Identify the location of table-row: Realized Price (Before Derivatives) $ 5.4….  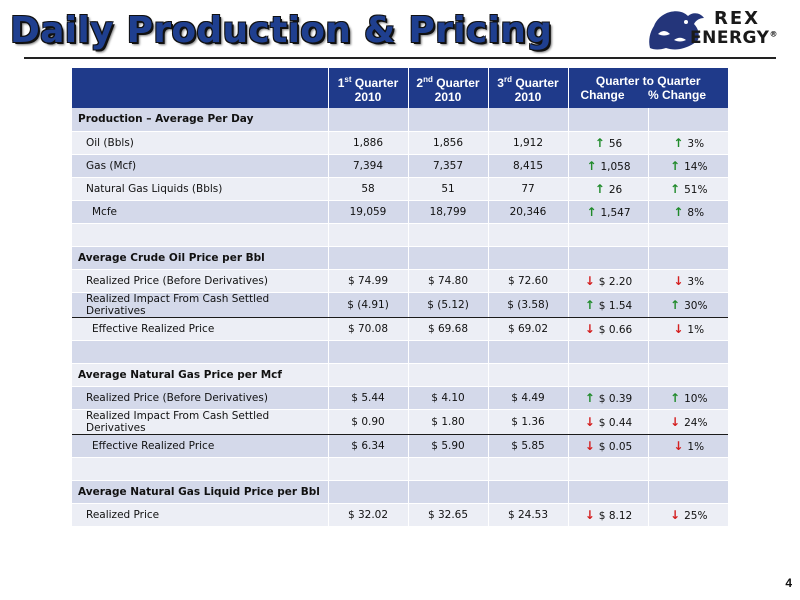
(400, 398).